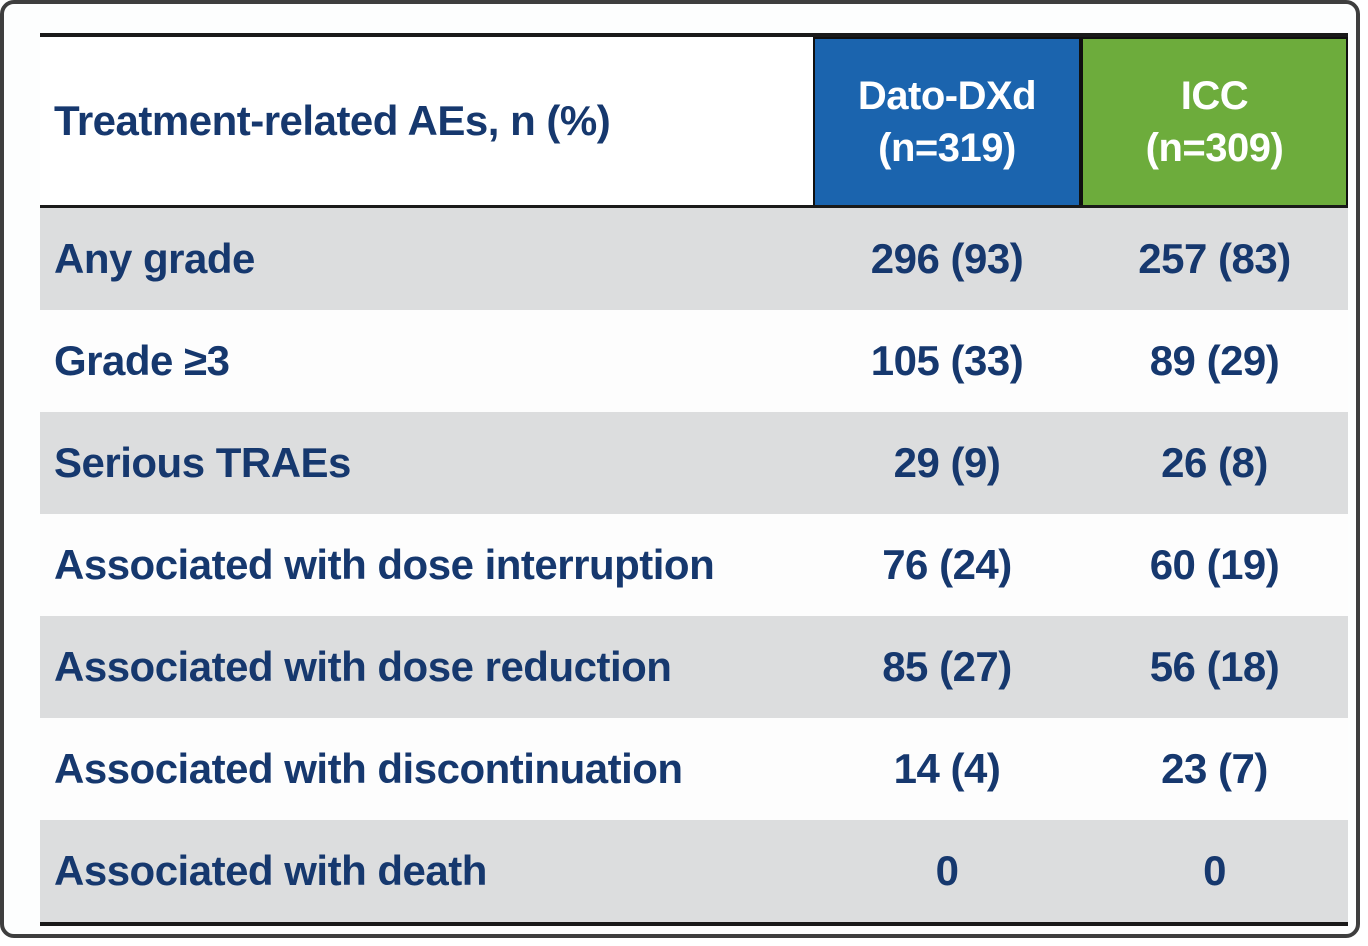 Image resolution: width=1368 pixels, height=946 pixels. I want to click on row-label: Associated with dose reduction, so click(363, 666).